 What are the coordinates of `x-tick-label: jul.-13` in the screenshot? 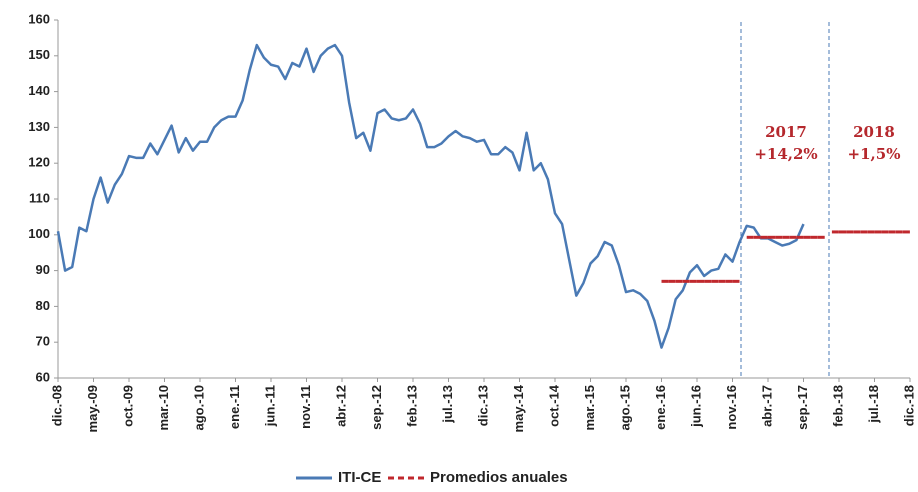 It's located at (447, 404).